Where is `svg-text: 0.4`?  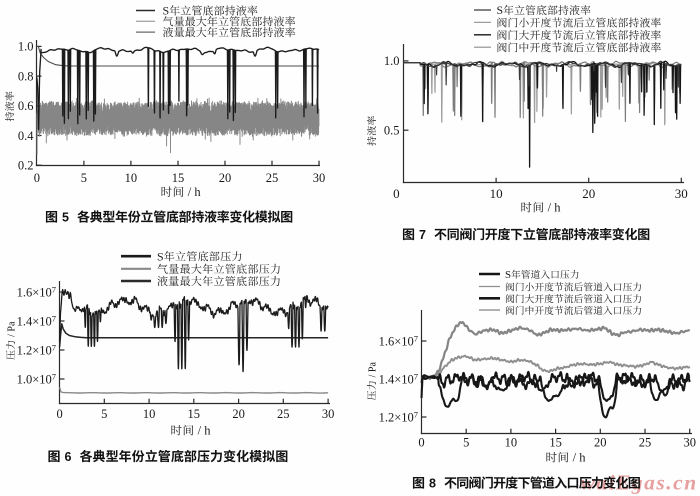 svg-text: 0.4 is located at coordinates (26, 136).